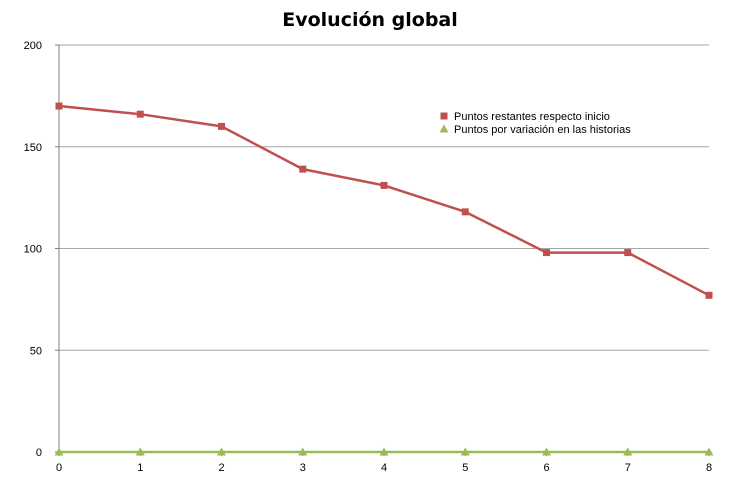 The height and width of the screenshot is (499, 740). Describe the element at coordinates (303, 468) in the screenshot. I see `x-tick-label: 3` at that location.